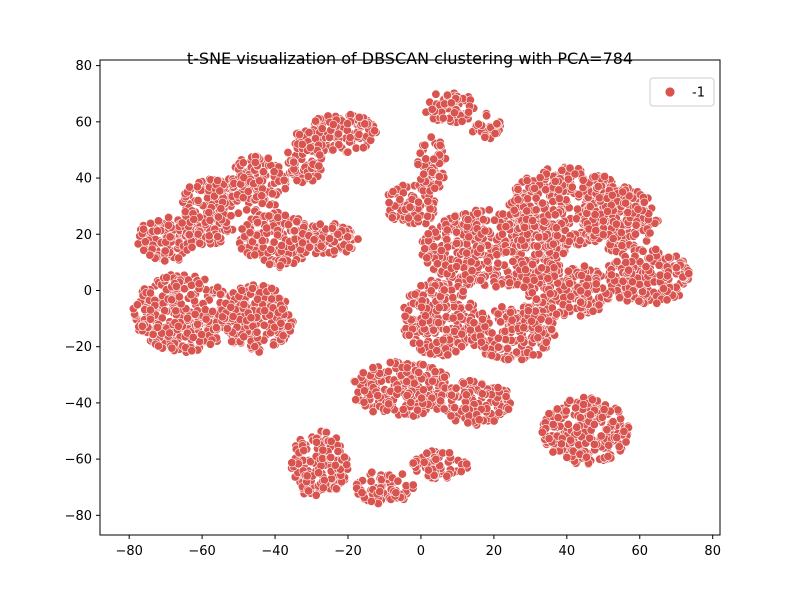 The height and width of the screenshot is (600, 800). I want to click on legend-box, so click(682, 92).